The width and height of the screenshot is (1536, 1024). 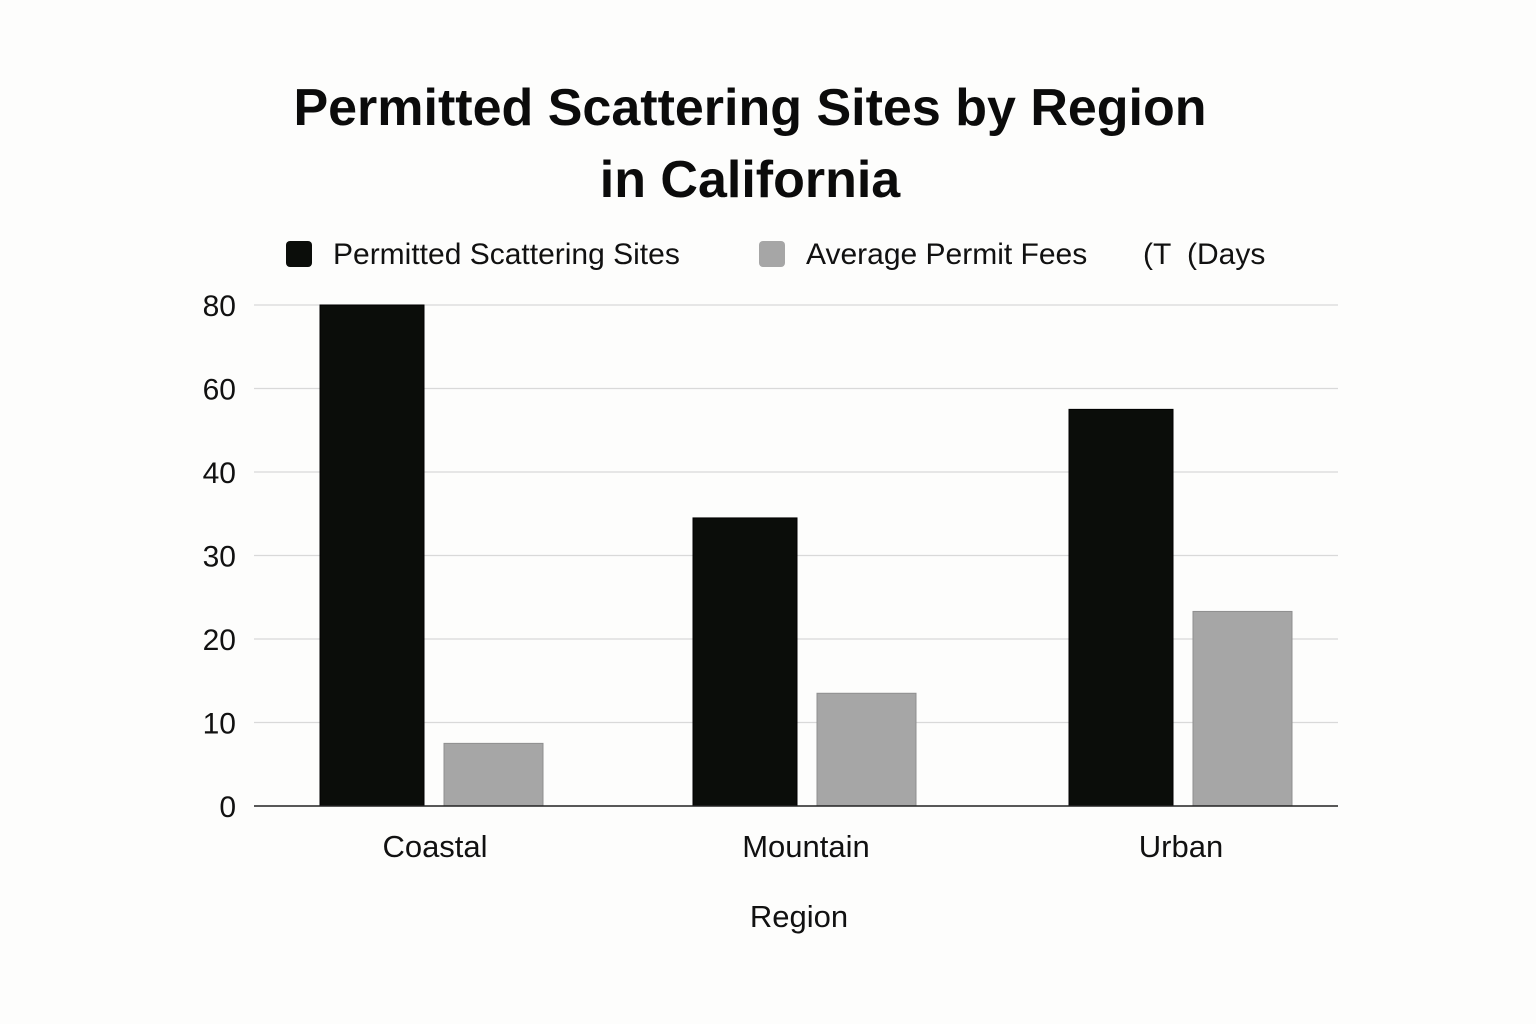 What do you see at coordinates (434, 846) in the screenshot?
I see `x-tick-label-coastal: Coastal` at bounding box center [434, 846].